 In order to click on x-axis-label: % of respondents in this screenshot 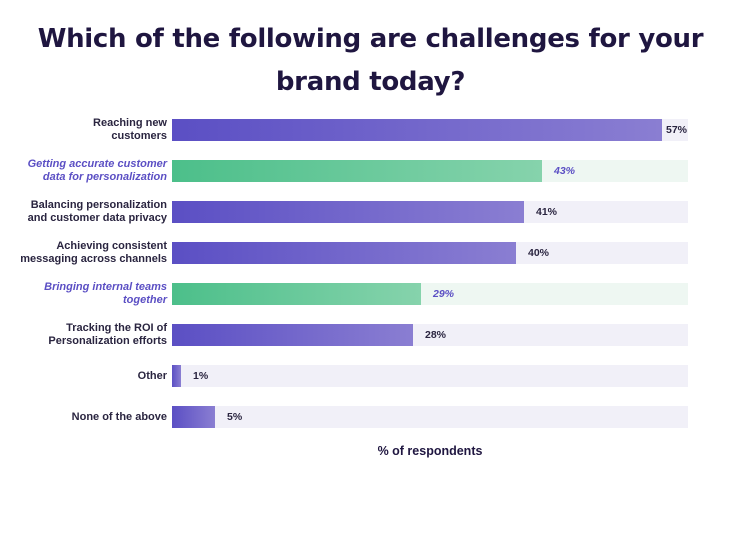, I will do `click(430, 451)`.